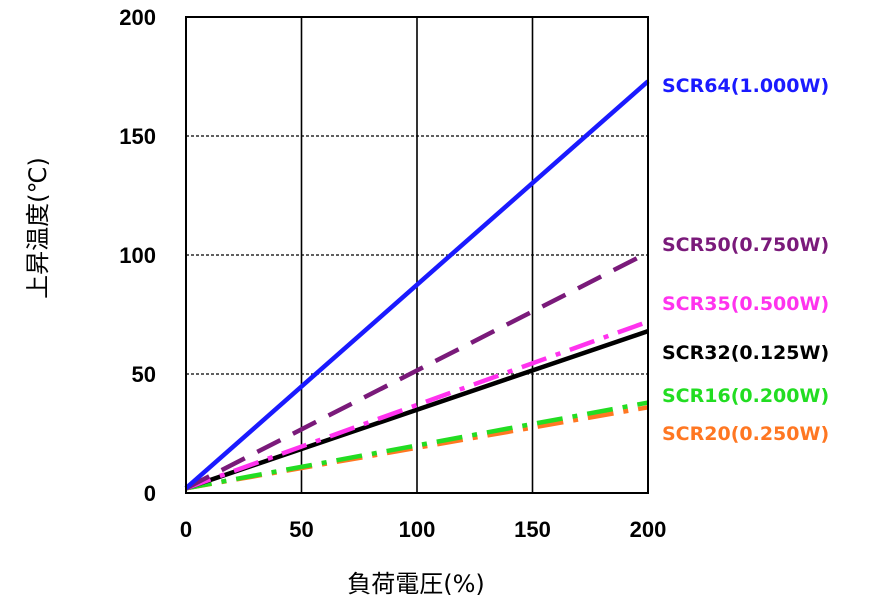  Describe the element at coordinates (416, 584) in the screenshot. I see `x-axis-label: 負荷電圧(%)` at that location.